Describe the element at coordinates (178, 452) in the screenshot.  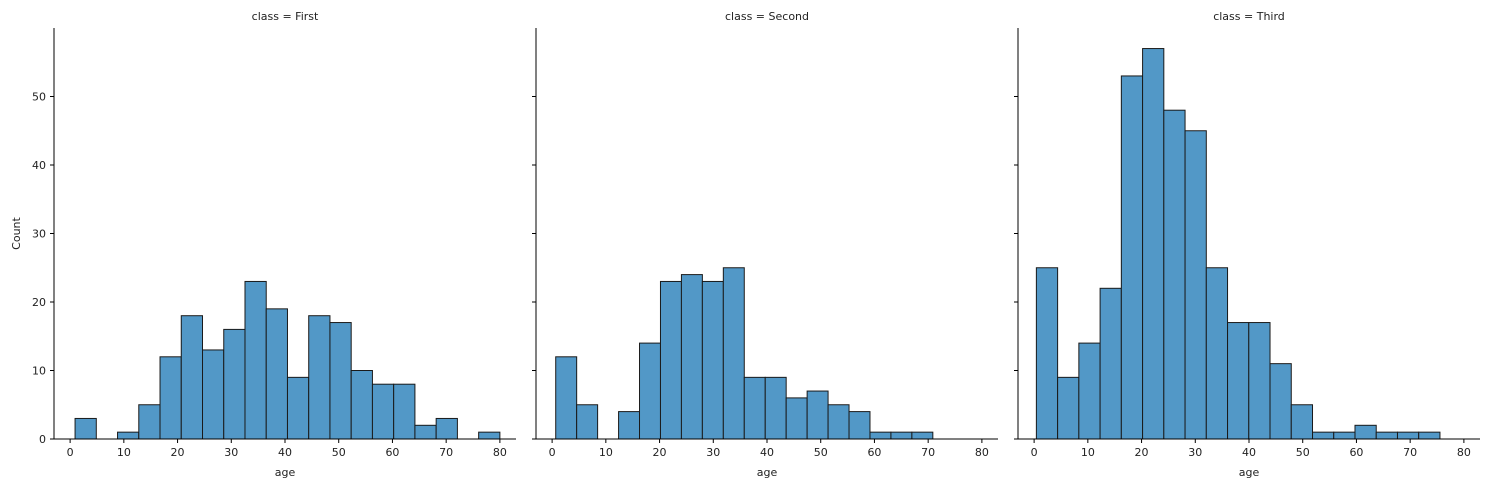
I see `x-tick-label-first-20: 20` at that location.